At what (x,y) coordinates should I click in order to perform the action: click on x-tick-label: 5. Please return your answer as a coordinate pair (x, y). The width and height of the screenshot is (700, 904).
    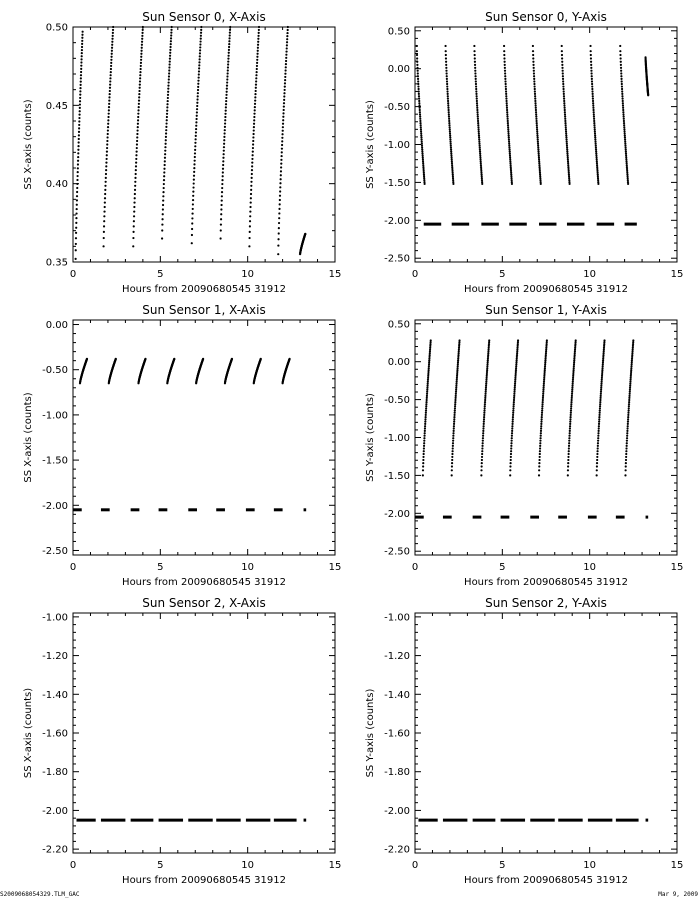
    Looking at the image, I should click on (160, 865).